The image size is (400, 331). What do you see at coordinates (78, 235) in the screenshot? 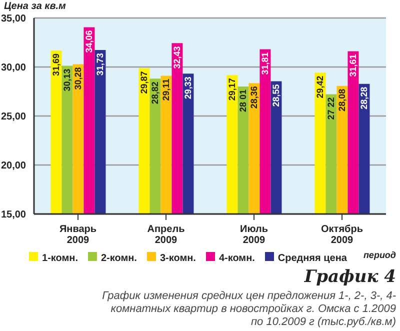
I see `x-tick-label: Январь 2009` at bounding box center [78, 235].